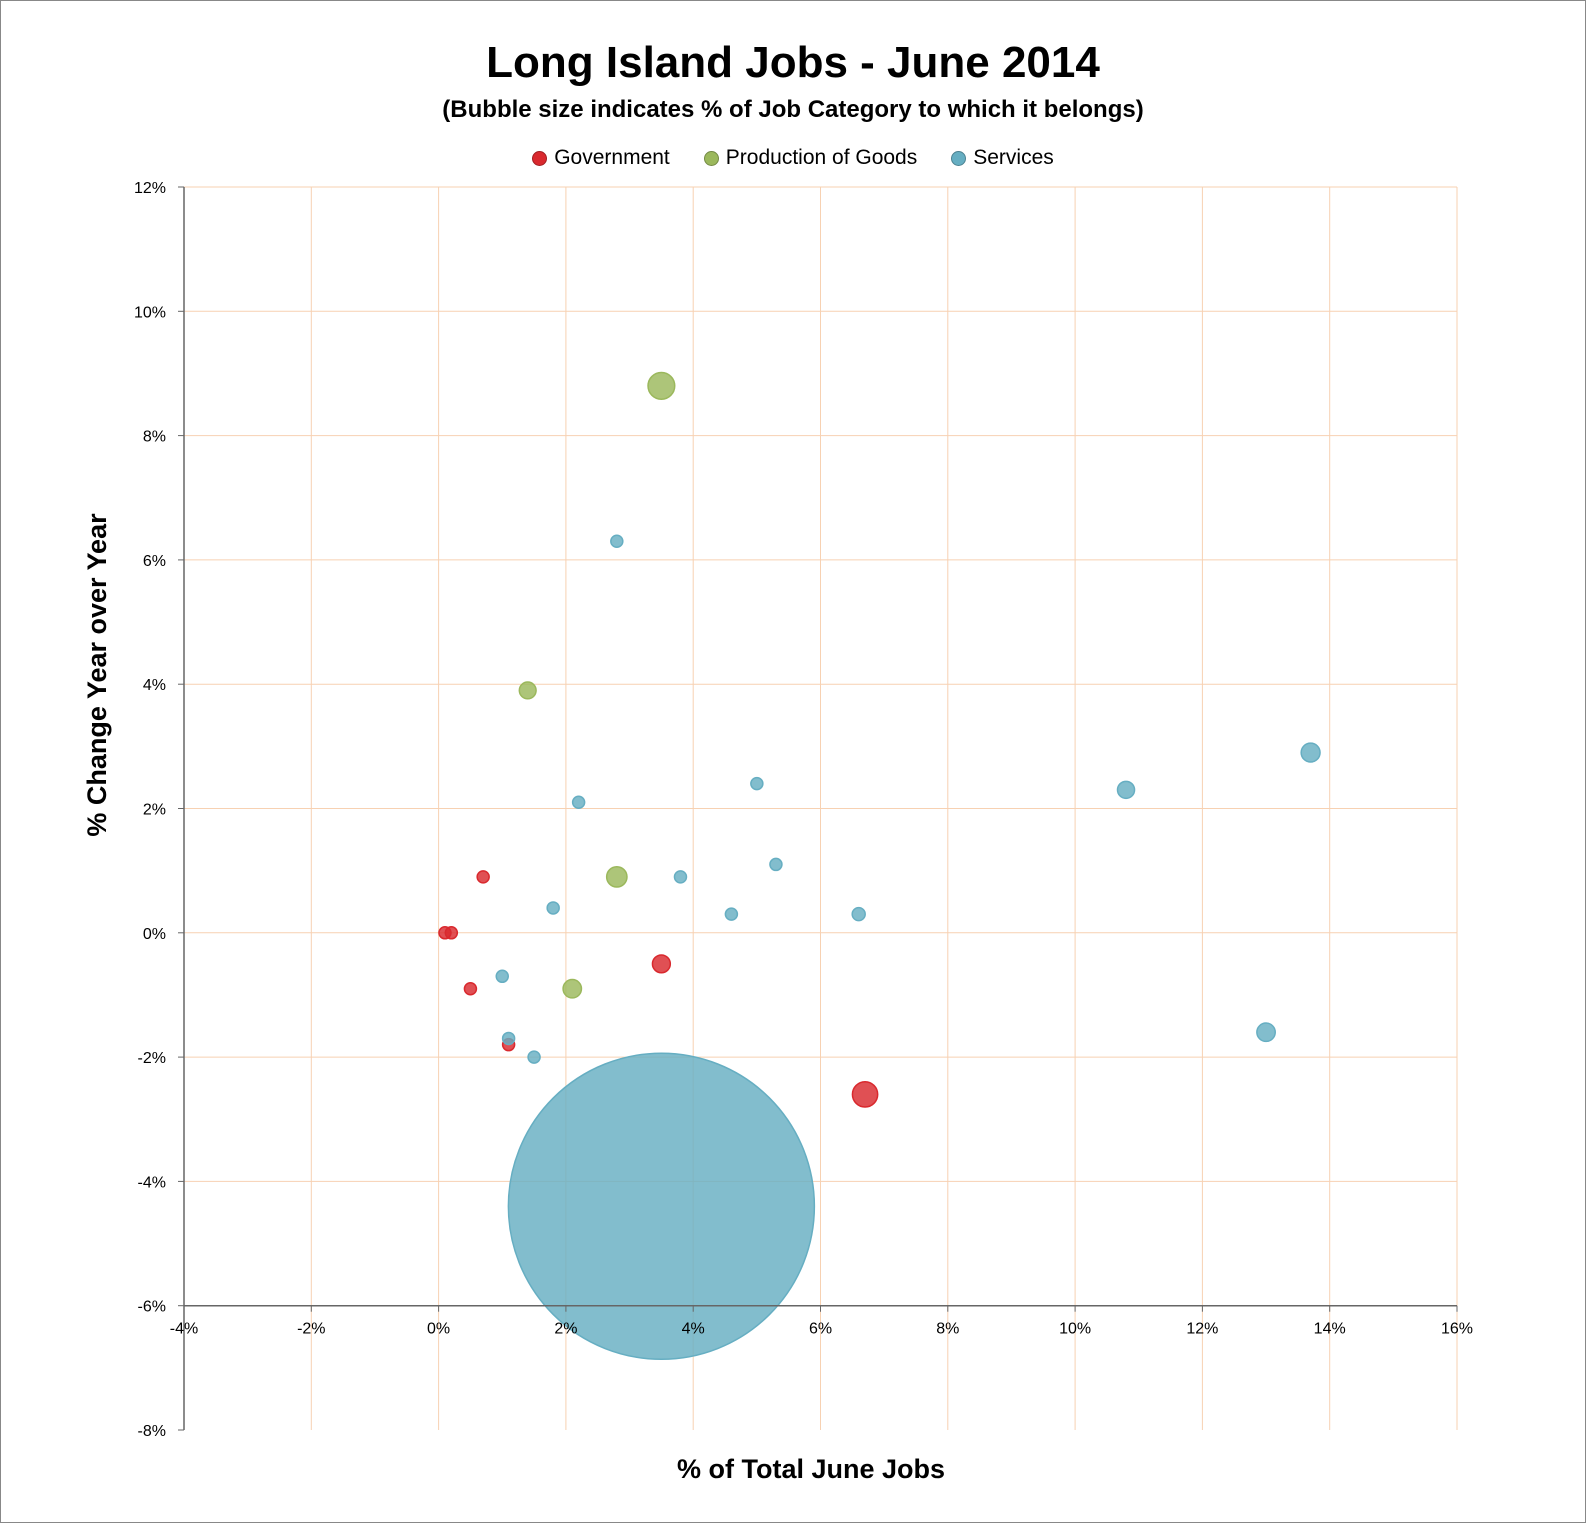  I want to click on y-tick-label: 10%, so click(150, 312).